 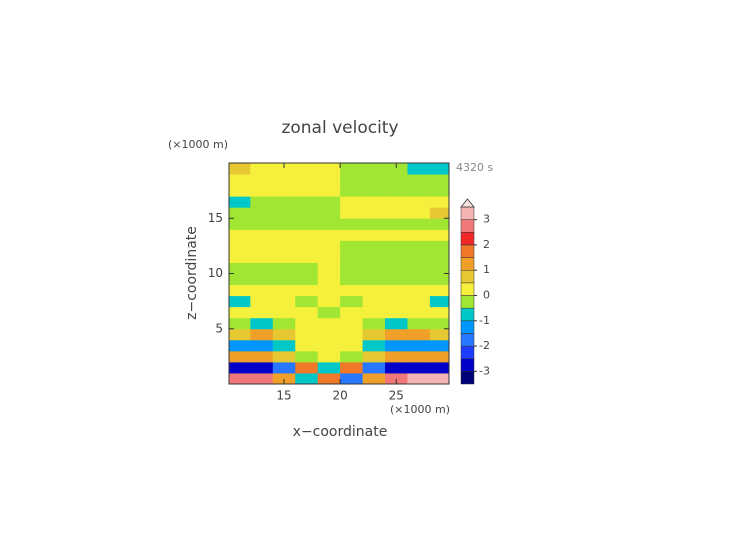 I want to click on time-annotation: 4320 s, so click(x=474, y=167).